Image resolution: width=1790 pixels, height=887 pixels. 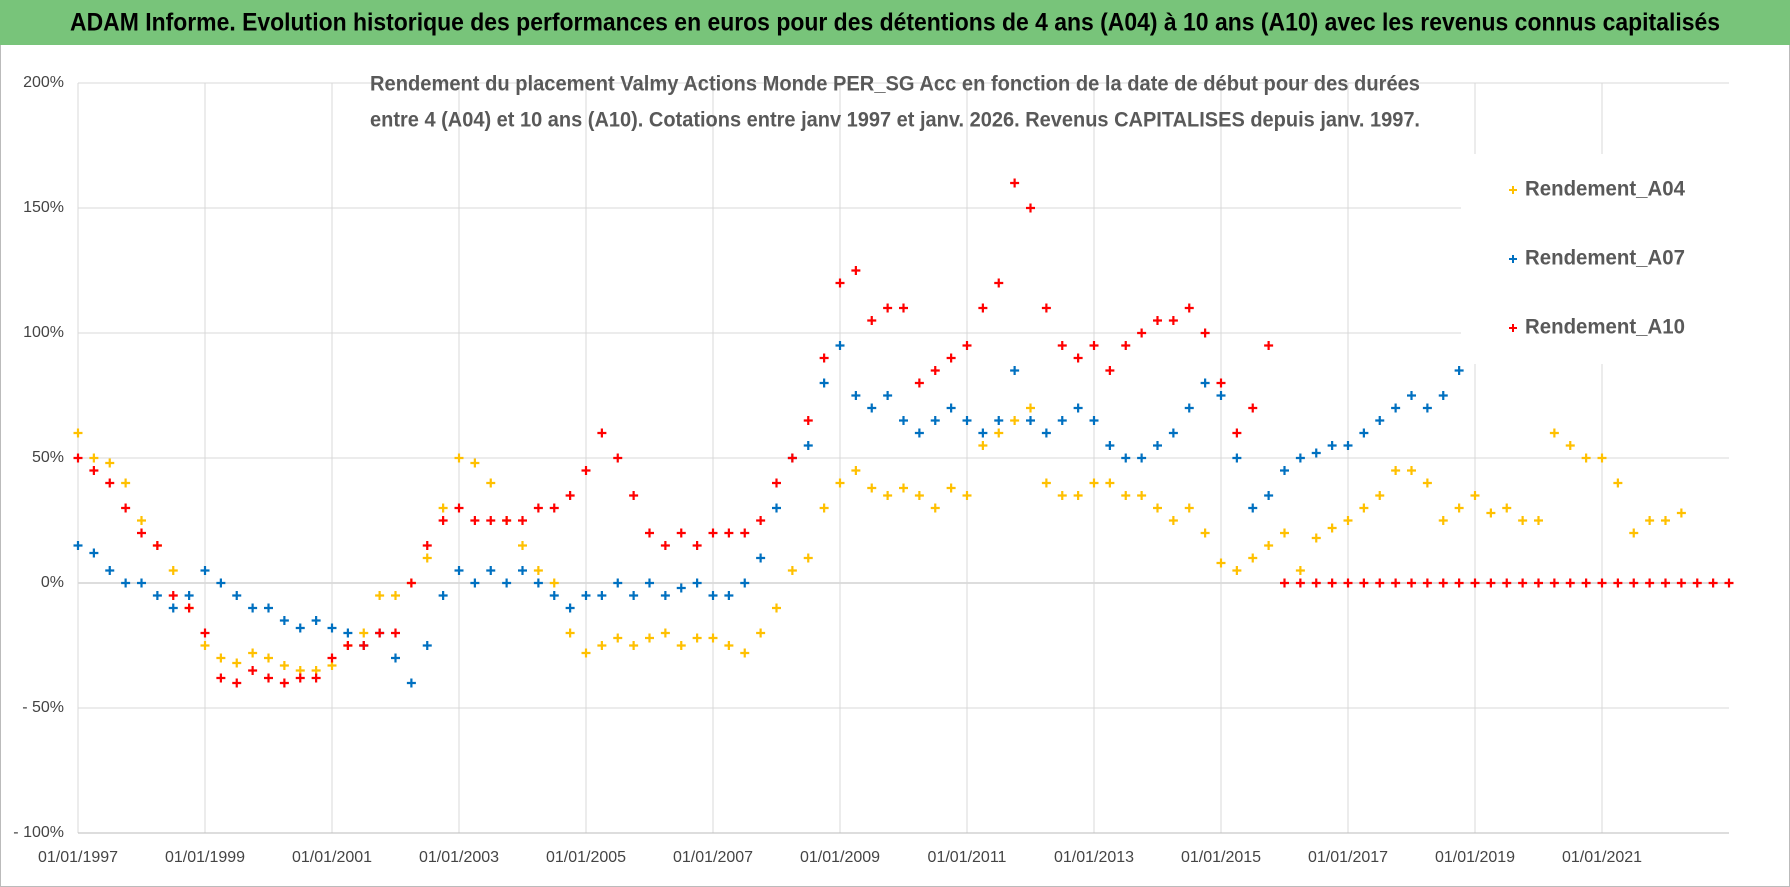 I want to click on x-tick-label: 01/01/2001, so click(x=332, y=857).